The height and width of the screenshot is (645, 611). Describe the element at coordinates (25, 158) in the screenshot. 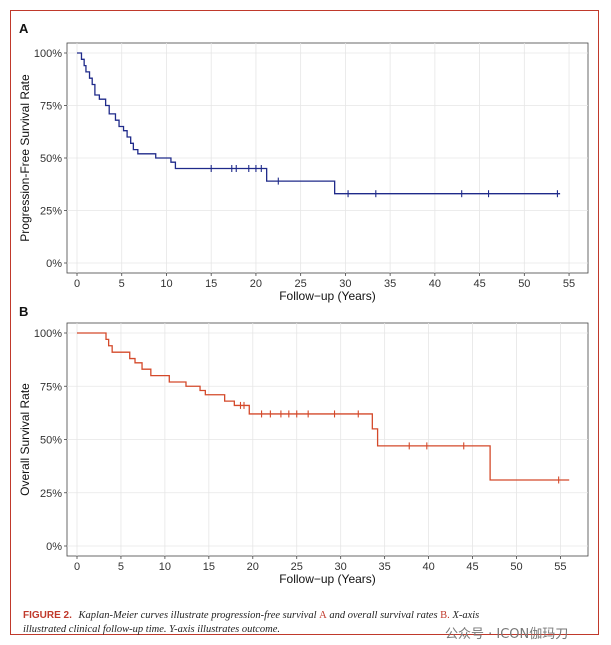

I see `y-axis-title: Progression-Free Survival Rate` at that location.